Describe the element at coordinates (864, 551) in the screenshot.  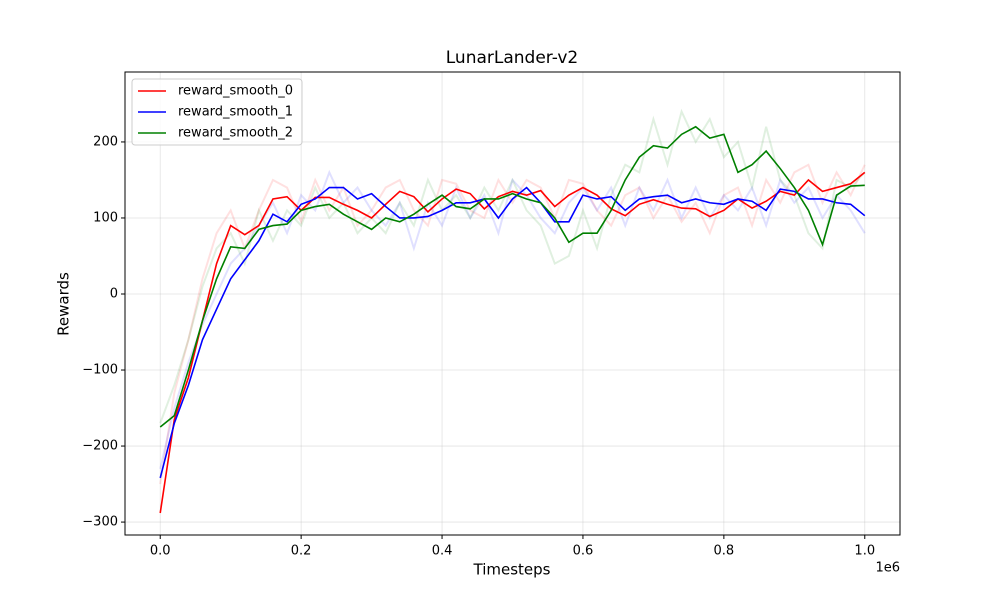
I see `x-tick-label: 1.0` at that location.